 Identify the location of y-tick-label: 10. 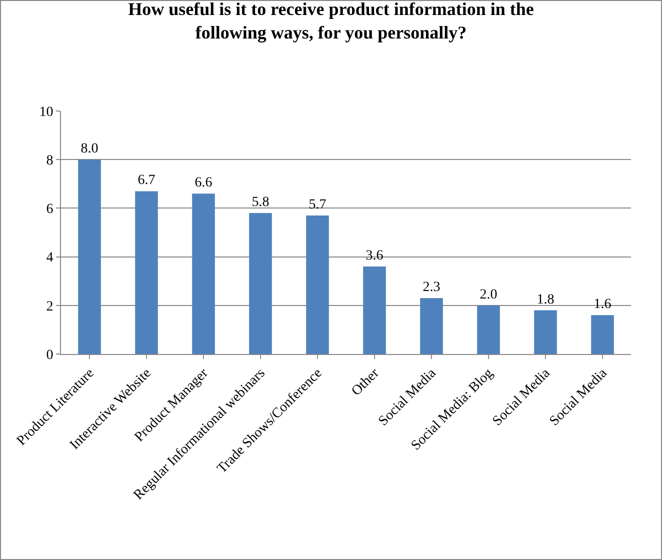
(46, 112).